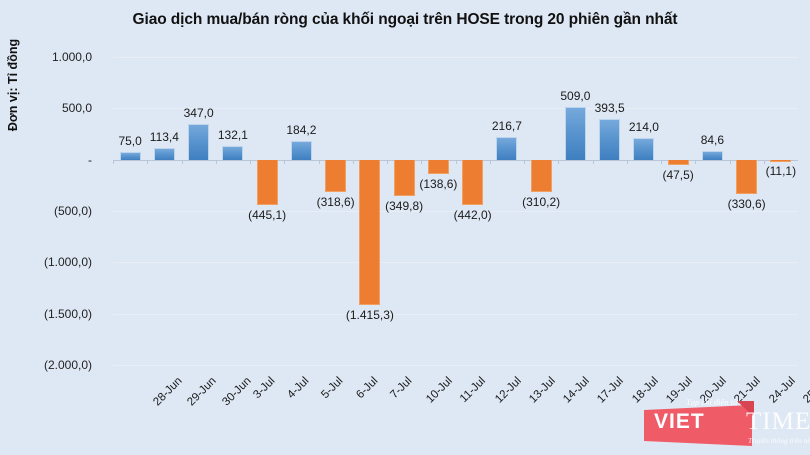 The height and width of the screenshot is (455, 810). I want to click on x-axis-label-30-Jun: 30-Jun, so click(236, 392).